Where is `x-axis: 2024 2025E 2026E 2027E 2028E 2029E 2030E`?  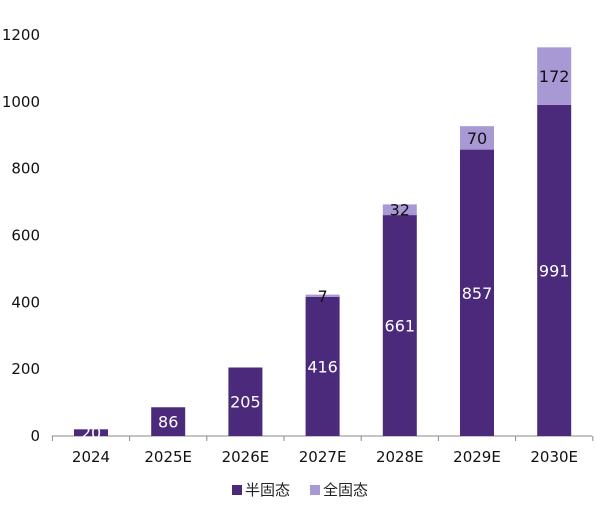
x-axis: 2024 2025E 2026E 2027E 2028E 2029E 2030E is located at coordinates (322, 450).